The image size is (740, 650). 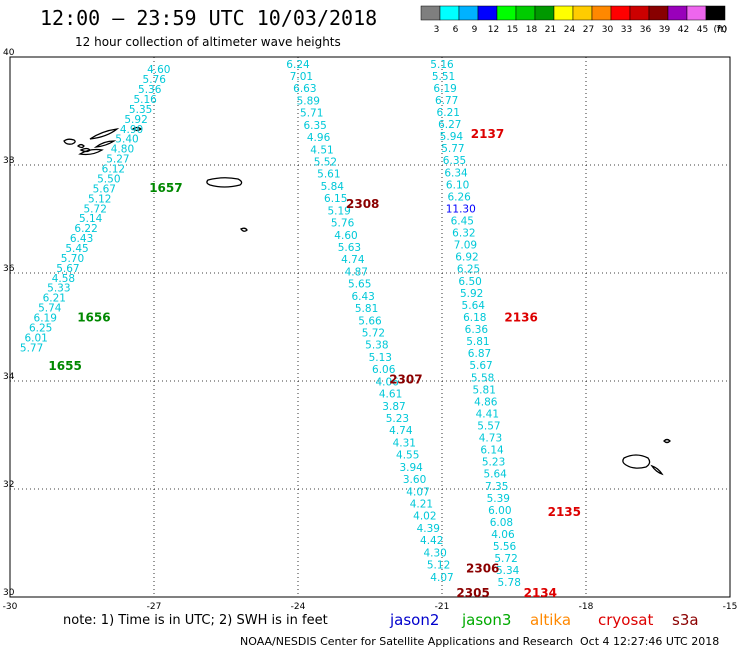 I want to click on wave-height-value: 5.38, so click(x=376, y=346).